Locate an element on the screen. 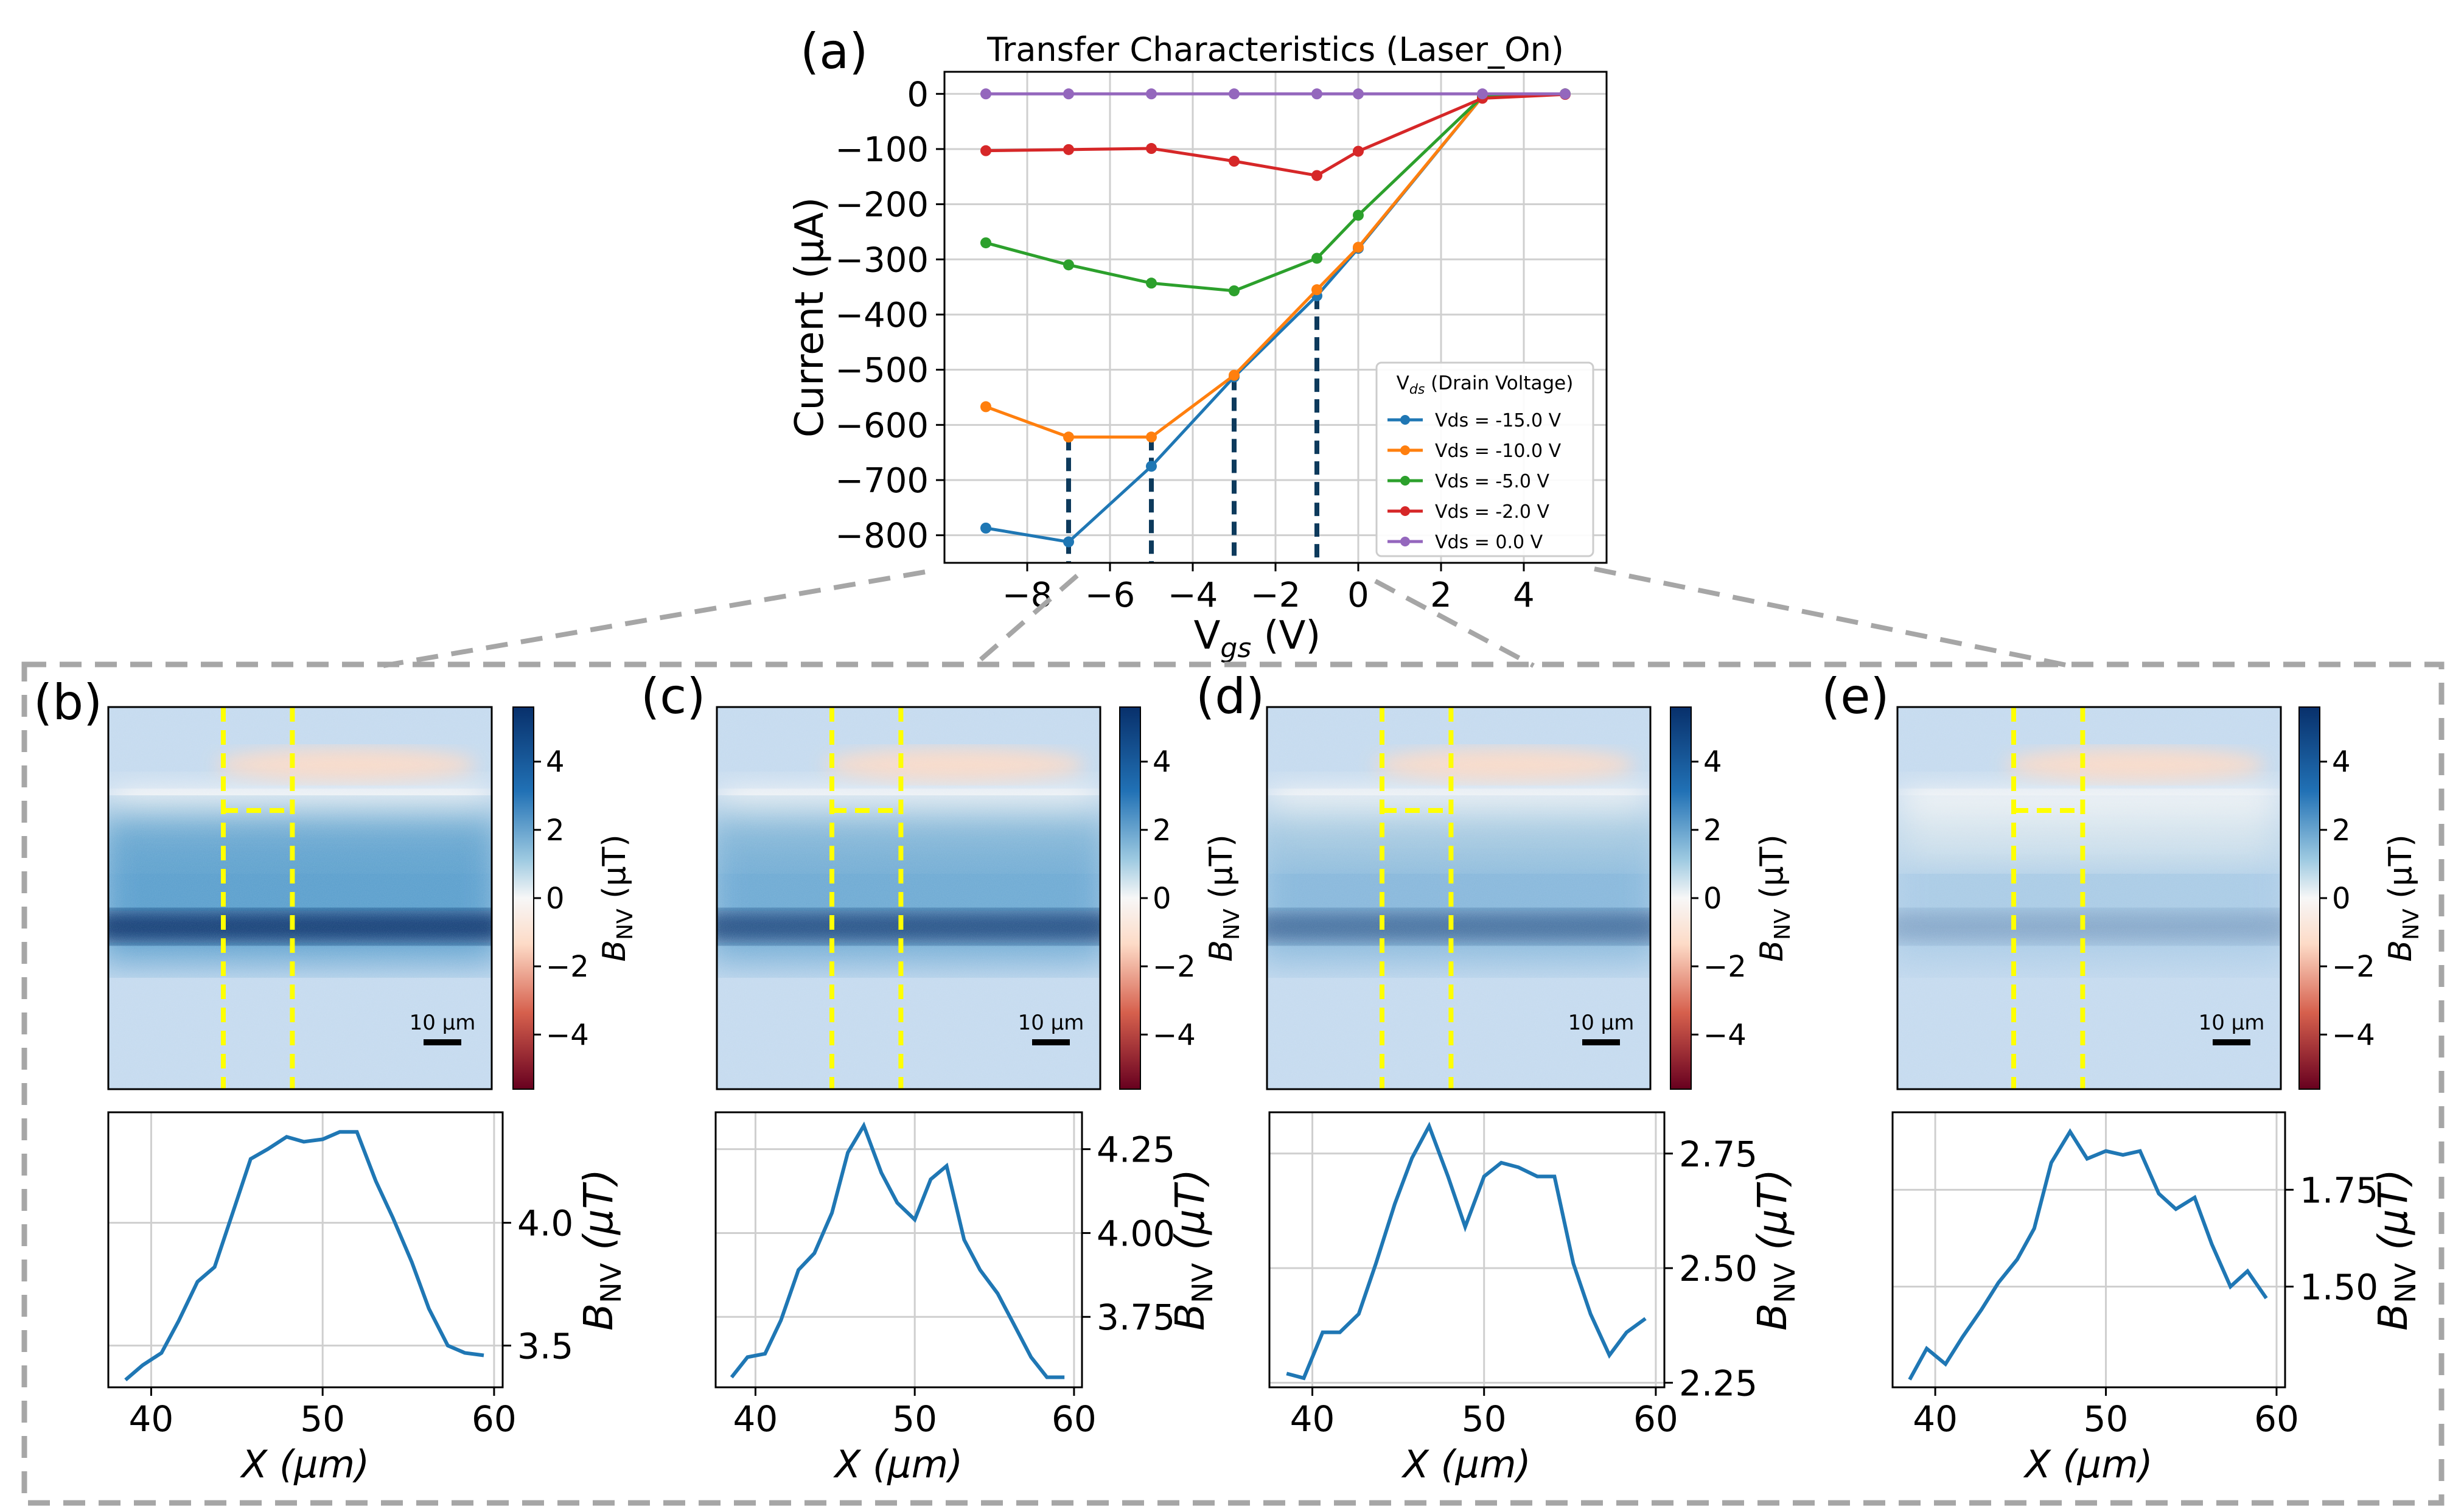 Image resolution: width=2464 pixels, height=1509 pixels. legend-title: Vds (Drain Voltage) is located at coordinates (1485, 385).